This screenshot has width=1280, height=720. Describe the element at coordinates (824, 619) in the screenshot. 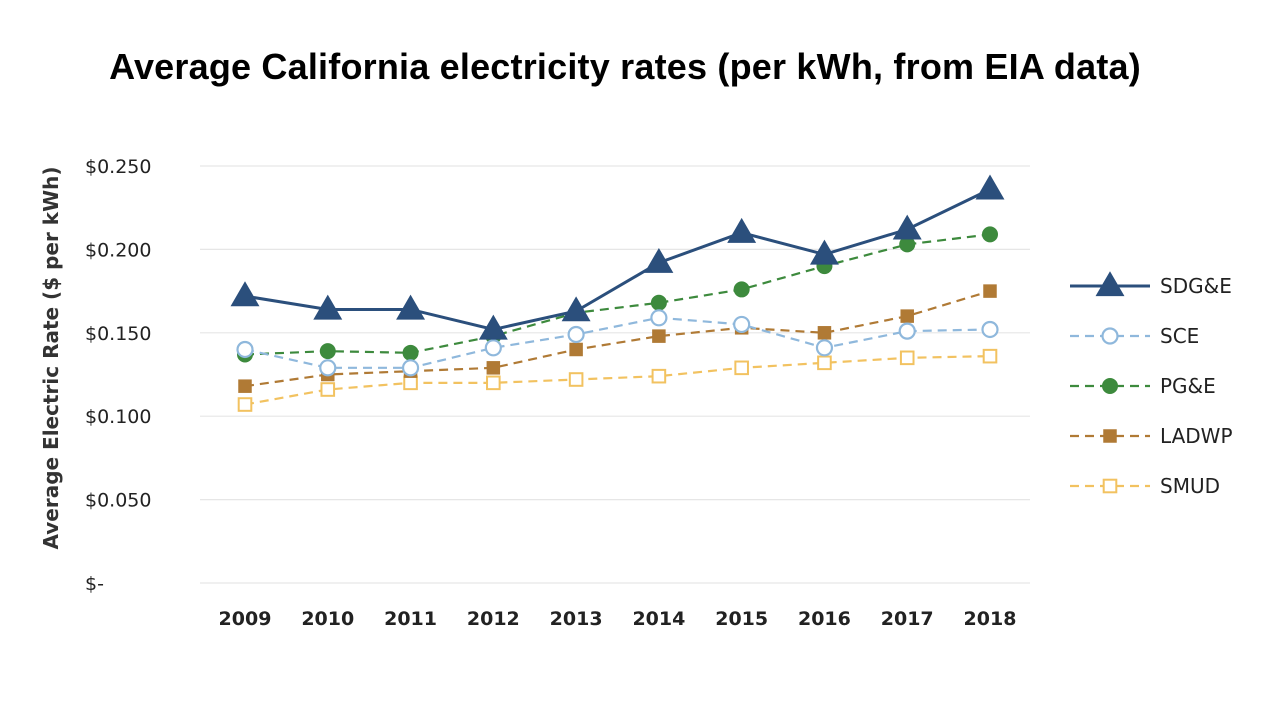

I see `x-tick-label: 2016` at that location.